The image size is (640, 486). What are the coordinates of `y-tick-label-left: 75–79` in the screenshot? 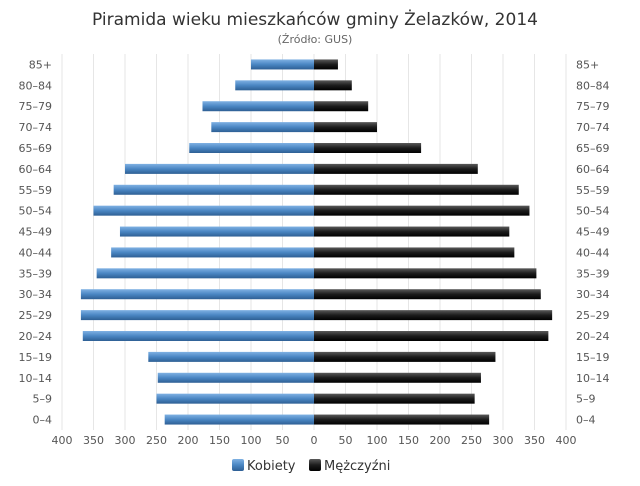 It's located at (36, 106).